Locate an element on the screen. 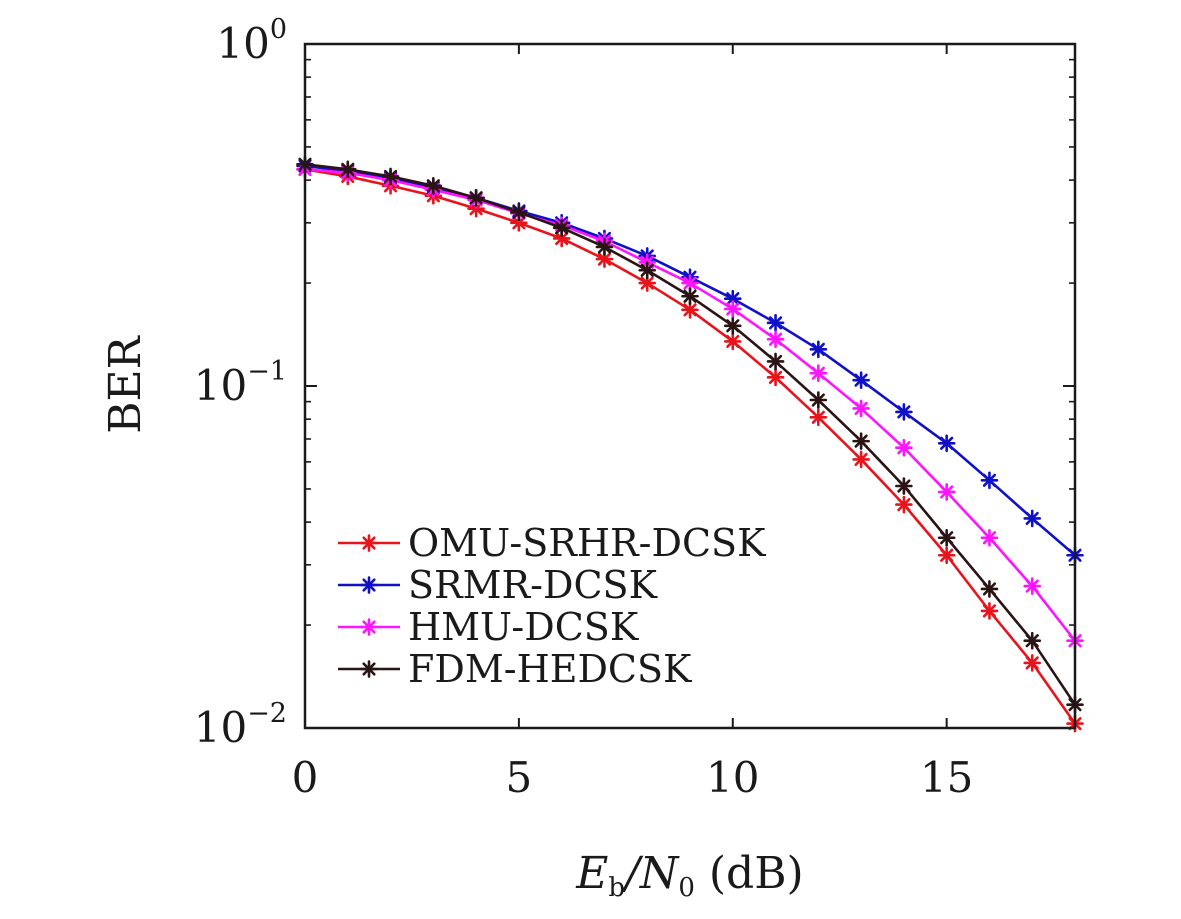  legend-label: OMU-SRHR-DCSK is located at coordinates (587, 543).